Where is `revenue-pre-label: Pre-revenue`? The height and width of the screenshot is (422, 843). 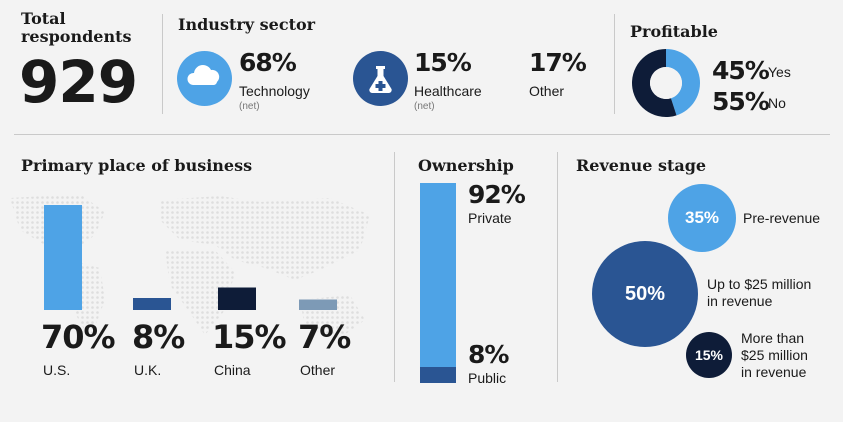
revenue-pre-label: Pre-revenue is located at coordinates (782, 218).